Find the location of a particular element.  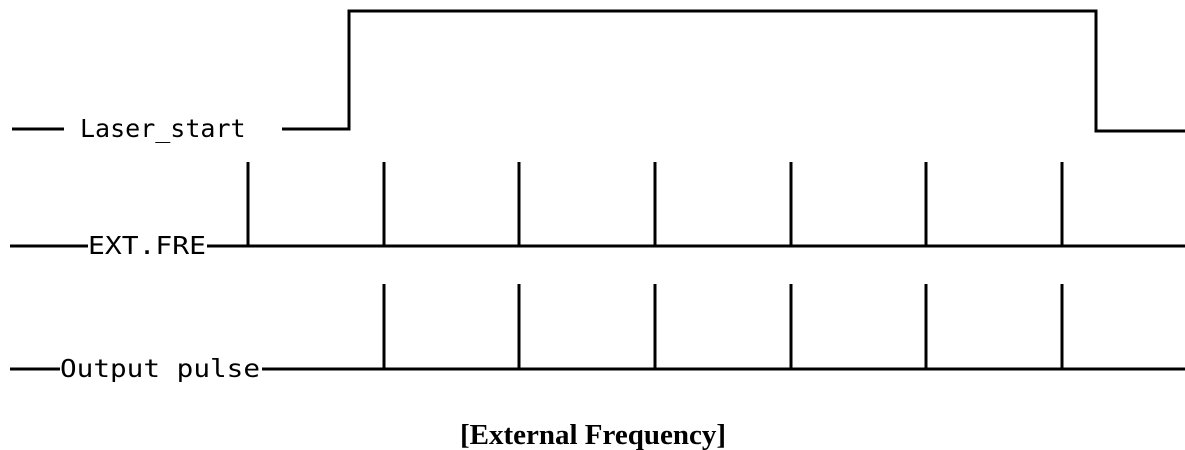

output-pulses is located at coordinates (723, 326).